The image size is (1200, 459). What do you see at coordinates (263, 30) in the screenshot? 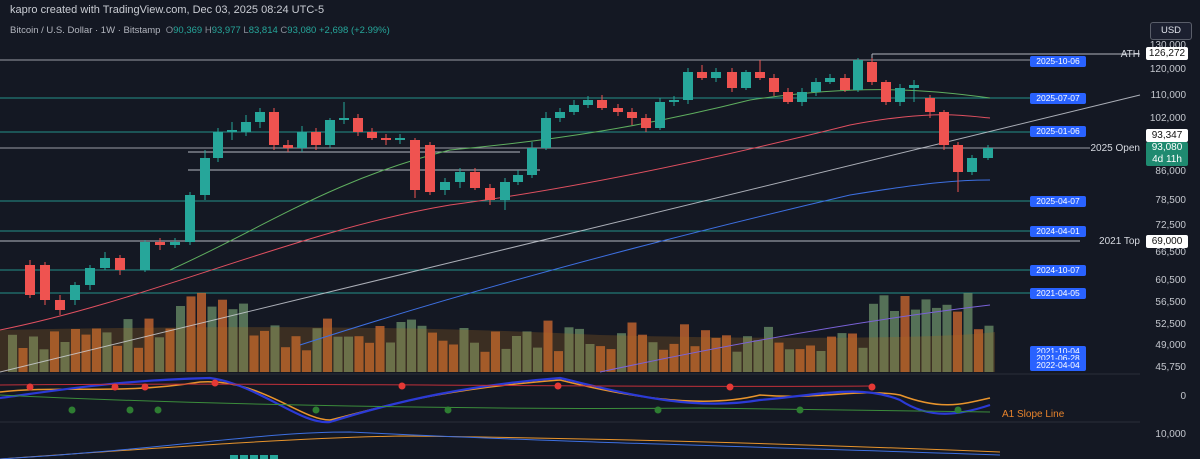
I see `low-value: 83,814` at bounding box center [263, 30].